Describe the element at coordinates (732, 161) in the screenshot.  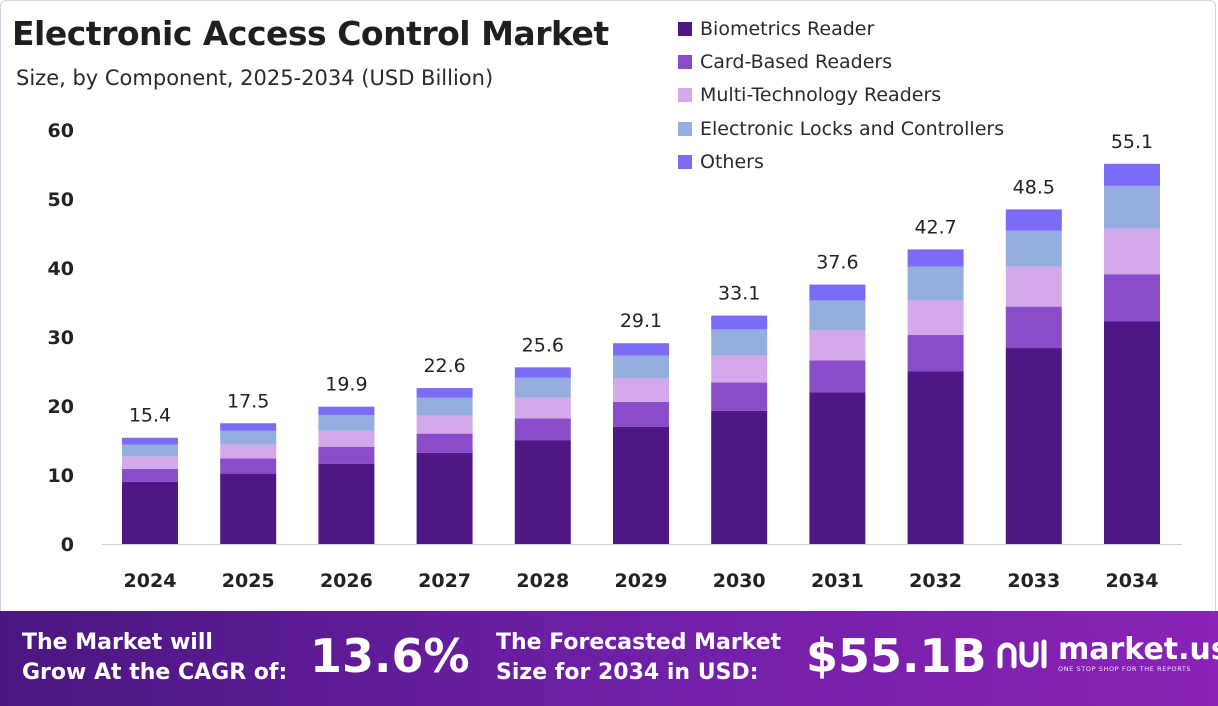
I see `legend-label: Others` at that location.